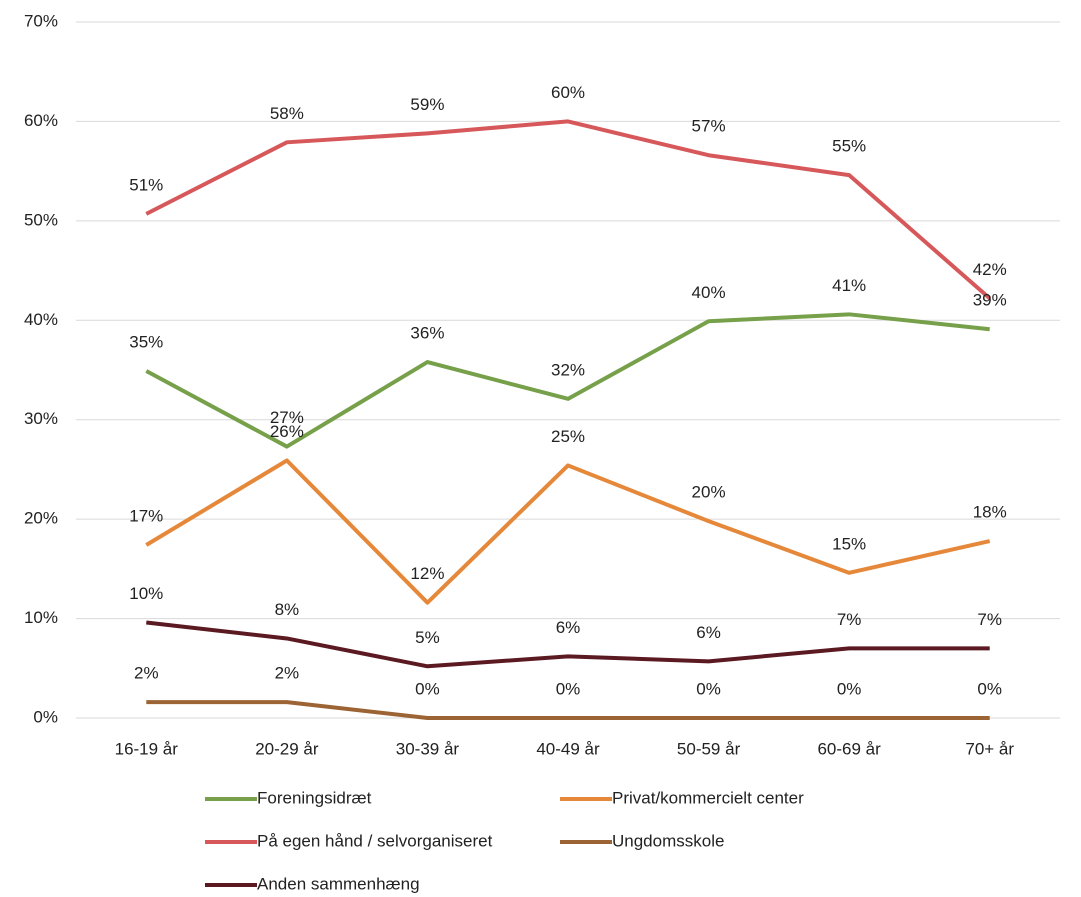 The image size is (1081, 897). Describe the element at coordinates (568, 748) in the screenshot. I see `x-tick-label: 40-49 år` at that location.